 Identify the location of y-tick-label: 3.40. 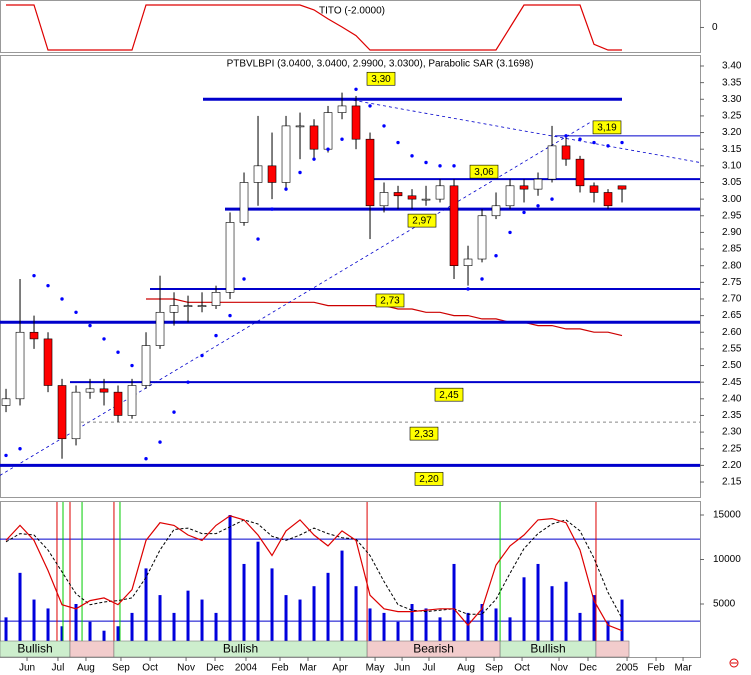
(732, 66).